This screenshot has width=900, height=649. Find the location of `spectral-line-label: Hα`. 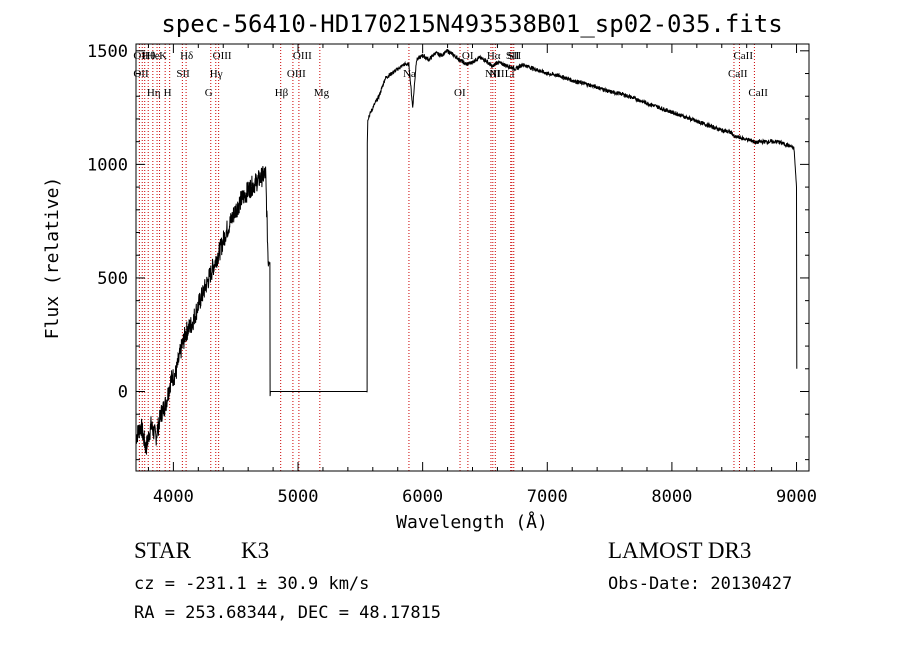

spectral-line-label: Hα is located at coordinates (494, 56).